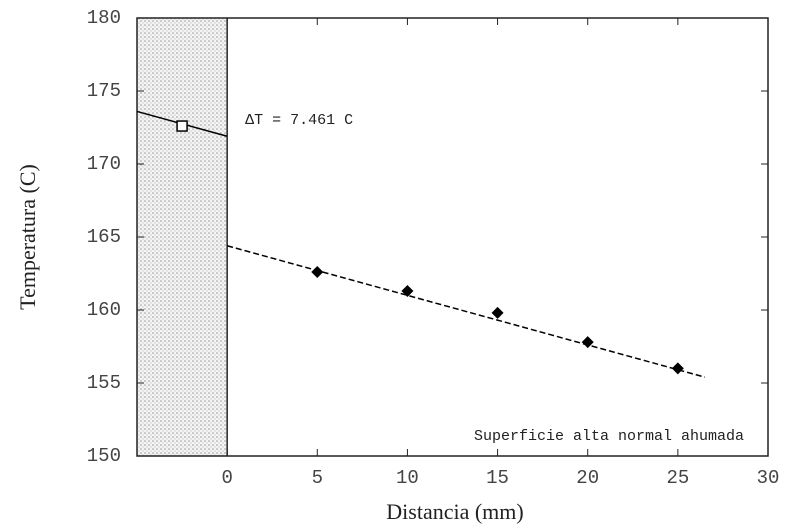 Image resolution: width=786 pixels, height=528 pixels. I want to click on x-tick-label: 25, so click(677, 478).